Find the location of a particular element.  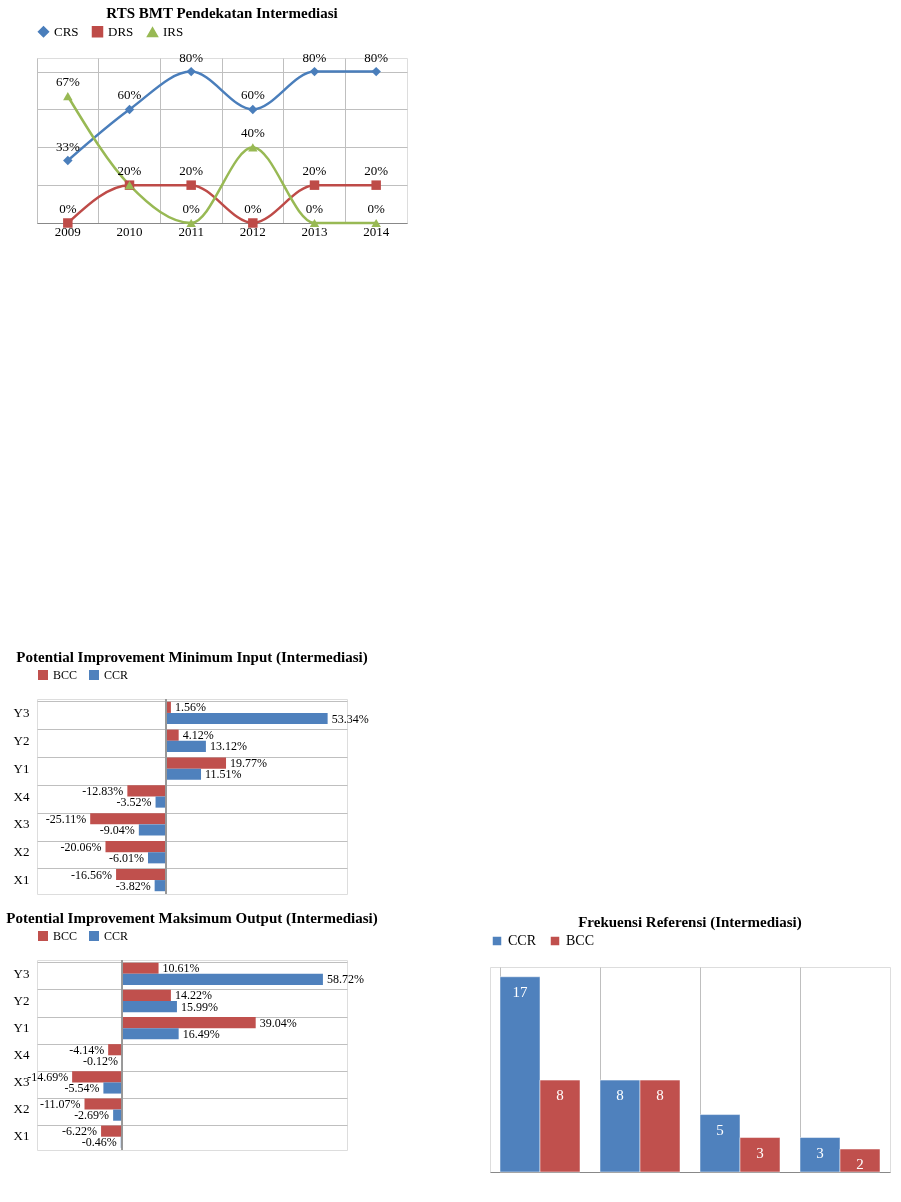

data-label: -11.07% is located at coordinates (60, 1104).